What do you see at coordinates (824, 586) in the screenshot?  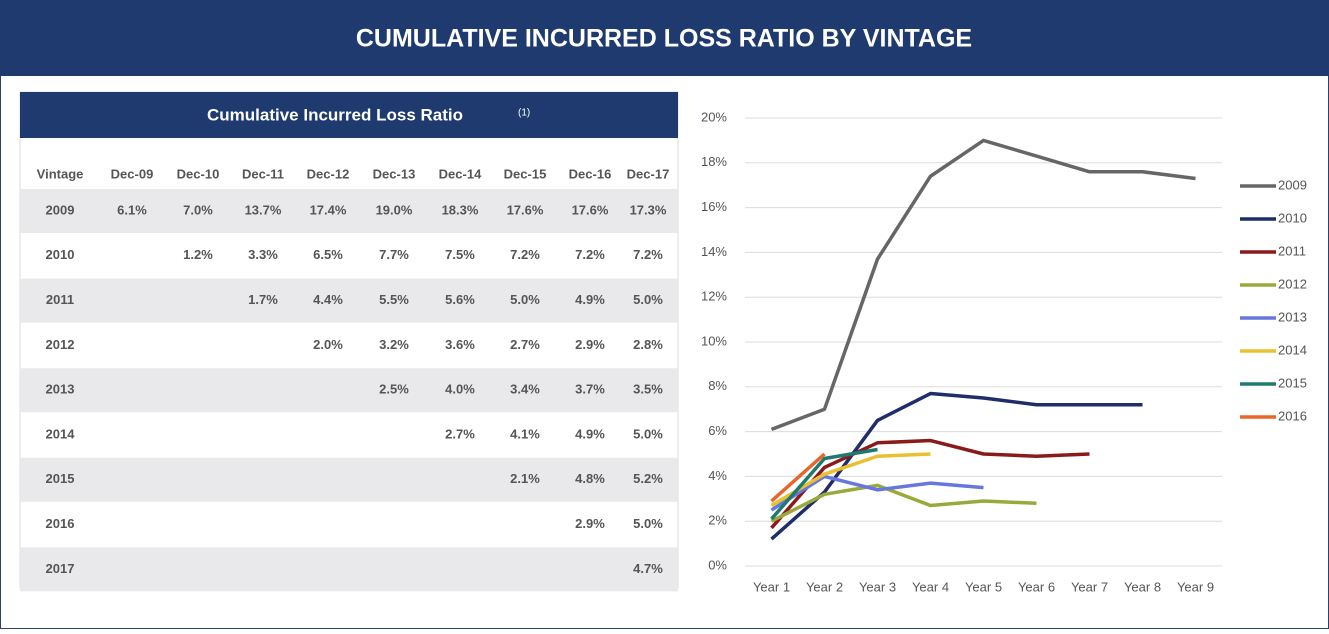 I see `x-tick-label: Year 2` at bounding box center [824, 586].